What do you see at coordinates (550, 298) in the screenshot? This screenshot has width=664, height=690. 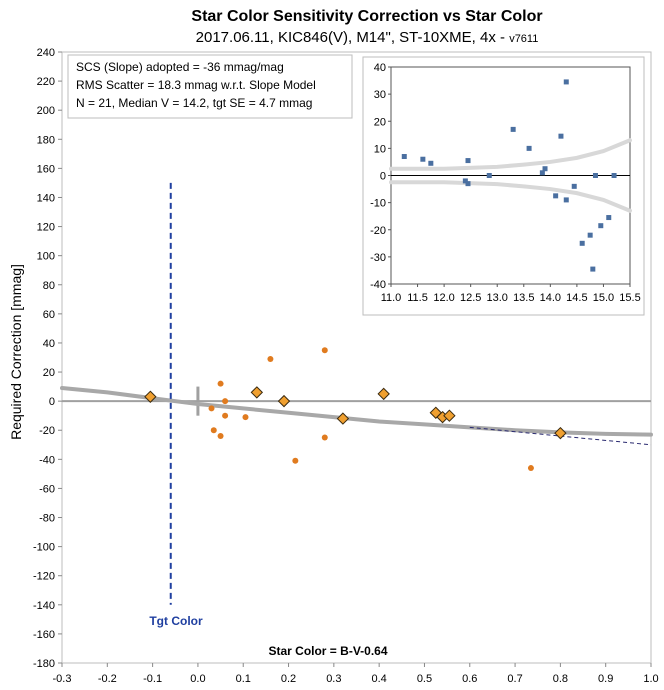 I see `inset-x-tick-label: 14.0` at bounding box center [550, 298].